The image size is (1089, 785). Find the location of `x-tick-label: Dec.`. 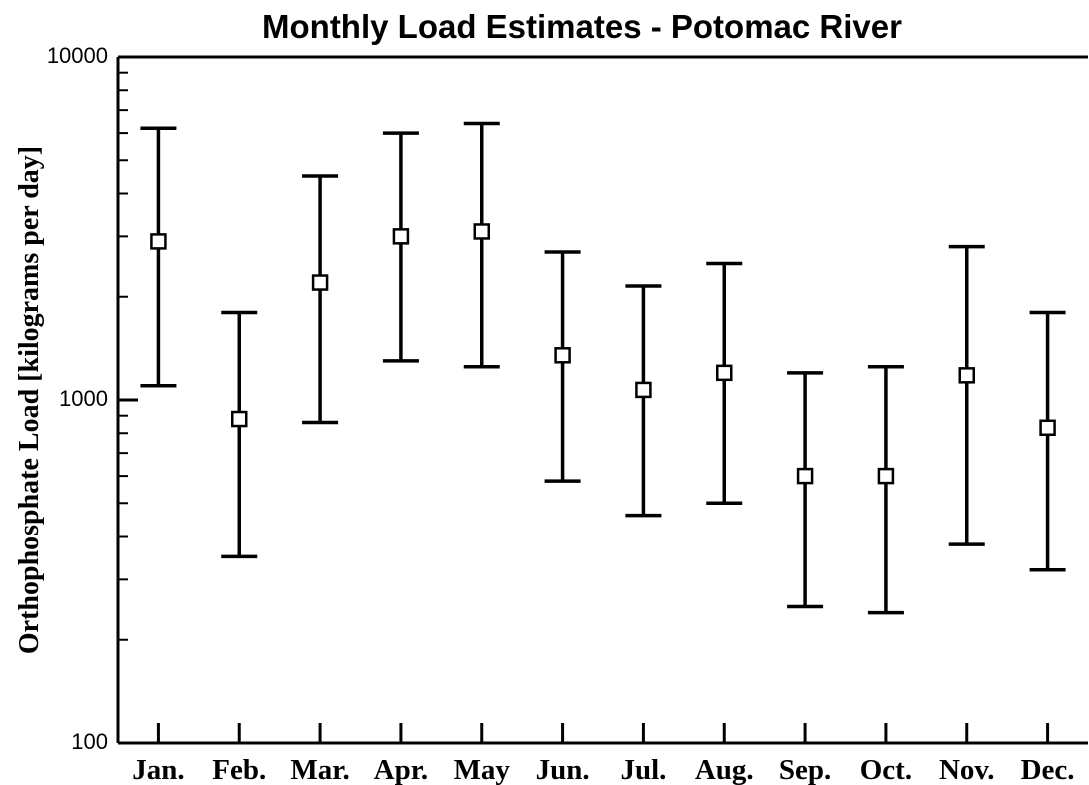

x-tick-label: Dec. is located at coordinates (1048, 769).